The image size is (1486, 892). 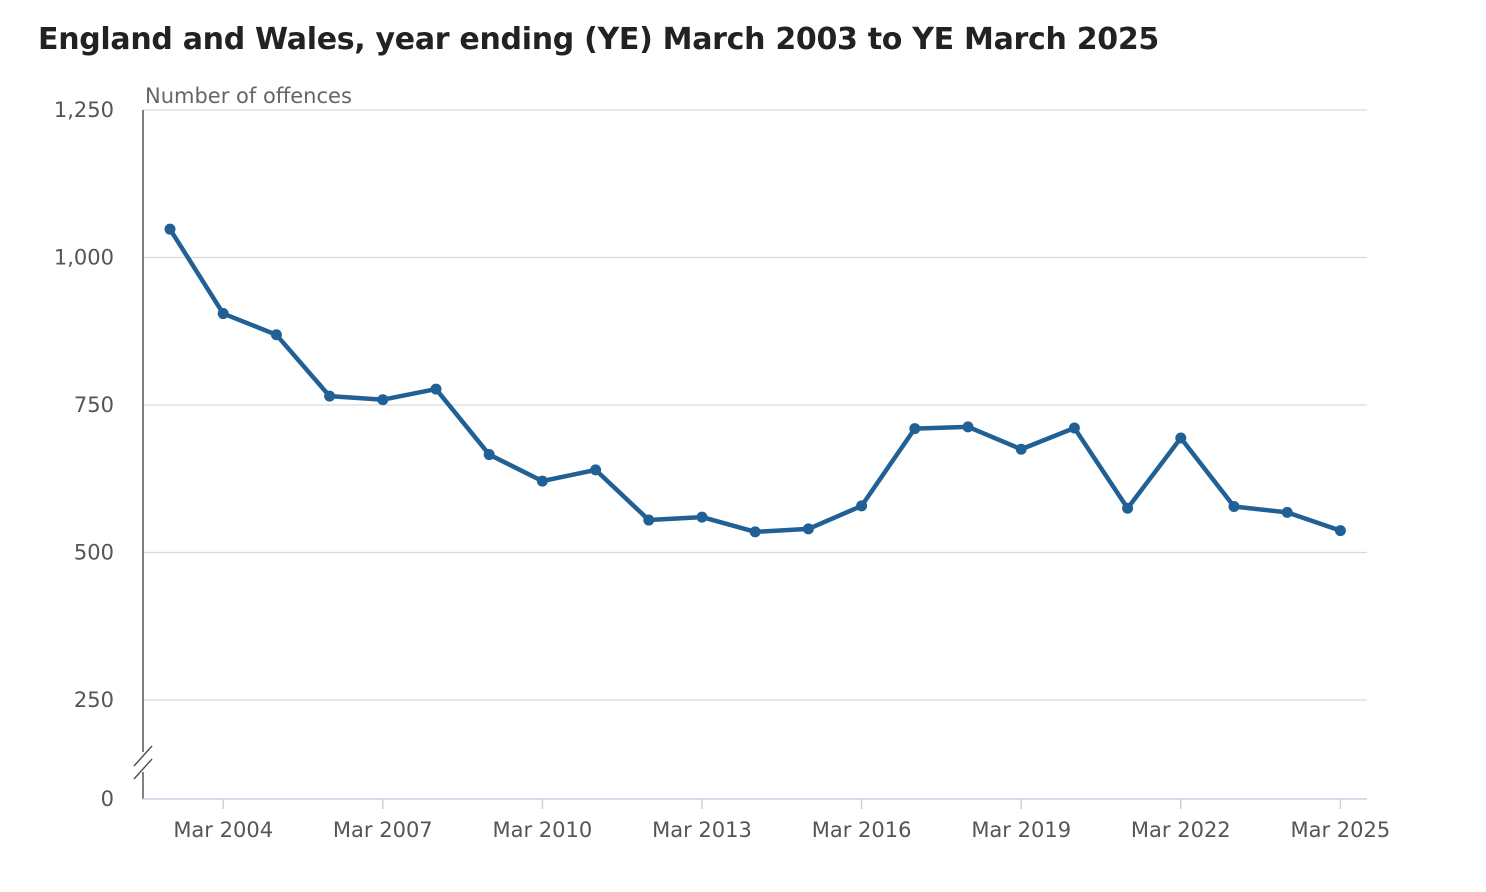 I want to click on y-tick-label-750: 750, so click(x=94, y=405).